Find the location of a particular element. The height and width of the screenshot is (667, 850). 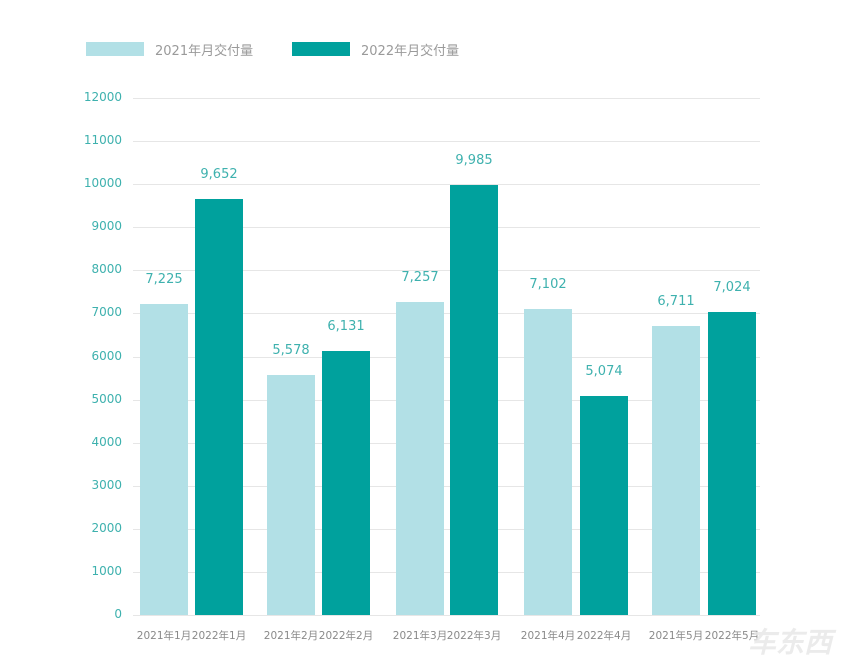

x-tick-label: 2021年1月 is located at coordinates (164, 636).